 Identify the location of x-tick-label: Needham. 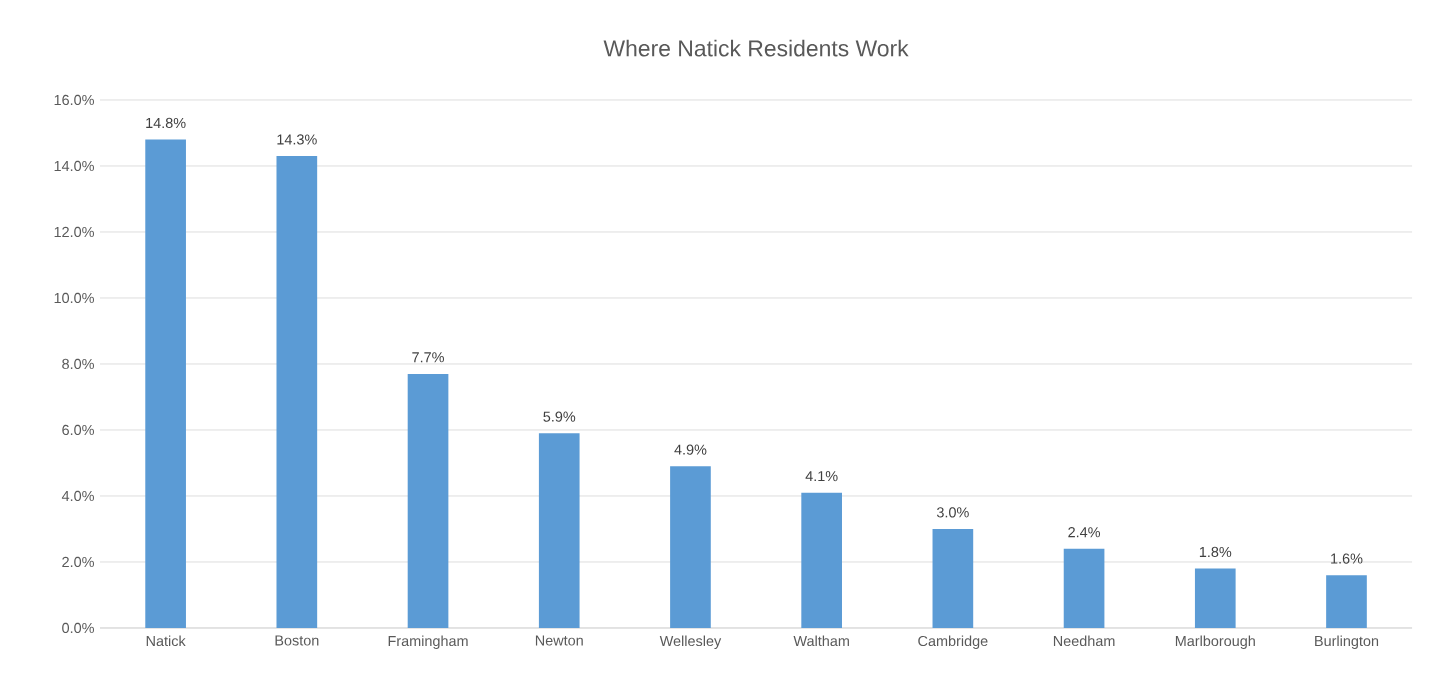
(1084, 641).